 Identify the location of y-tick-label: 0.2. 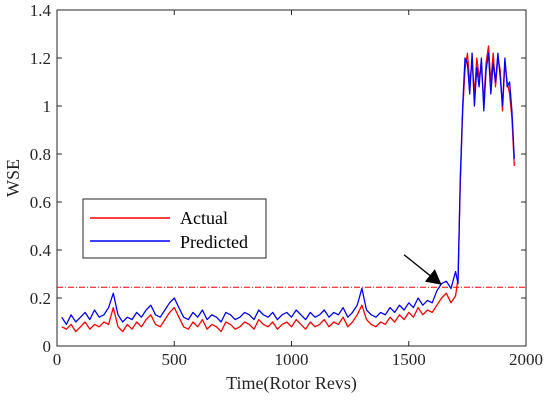
(40, 298).